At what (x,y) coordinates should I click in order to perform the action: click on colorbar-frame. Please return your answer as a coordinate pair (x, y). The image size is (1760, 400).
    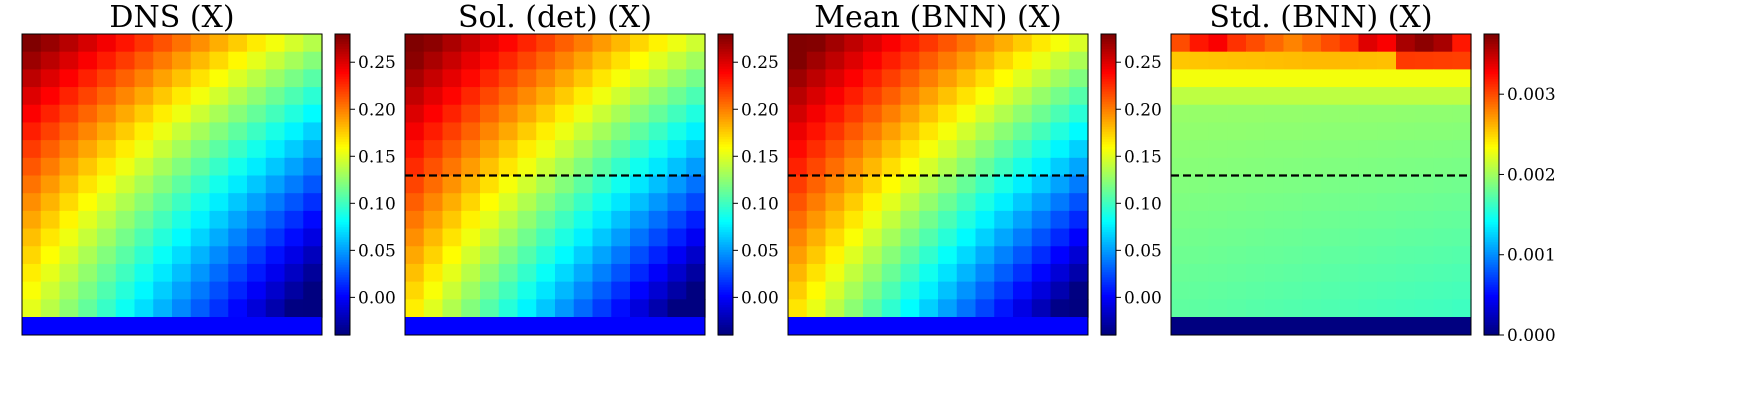
    Looking at the image, I should click on (1108, 184).